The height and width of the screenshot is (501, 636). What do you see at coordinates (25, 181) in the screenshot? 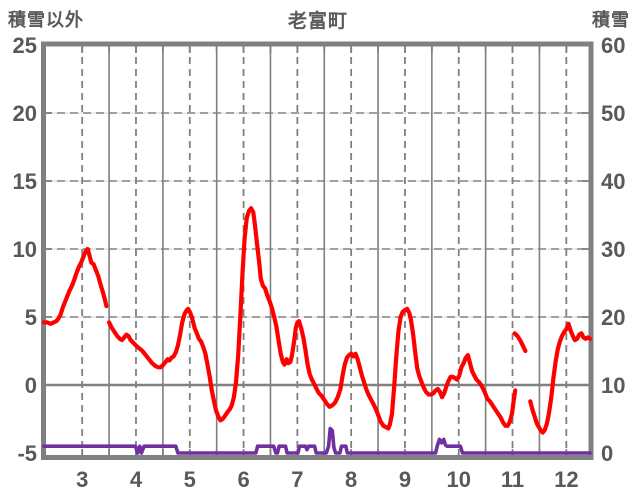
I see `left-axis-tick-label: 15` at bounding box center [25, 181].